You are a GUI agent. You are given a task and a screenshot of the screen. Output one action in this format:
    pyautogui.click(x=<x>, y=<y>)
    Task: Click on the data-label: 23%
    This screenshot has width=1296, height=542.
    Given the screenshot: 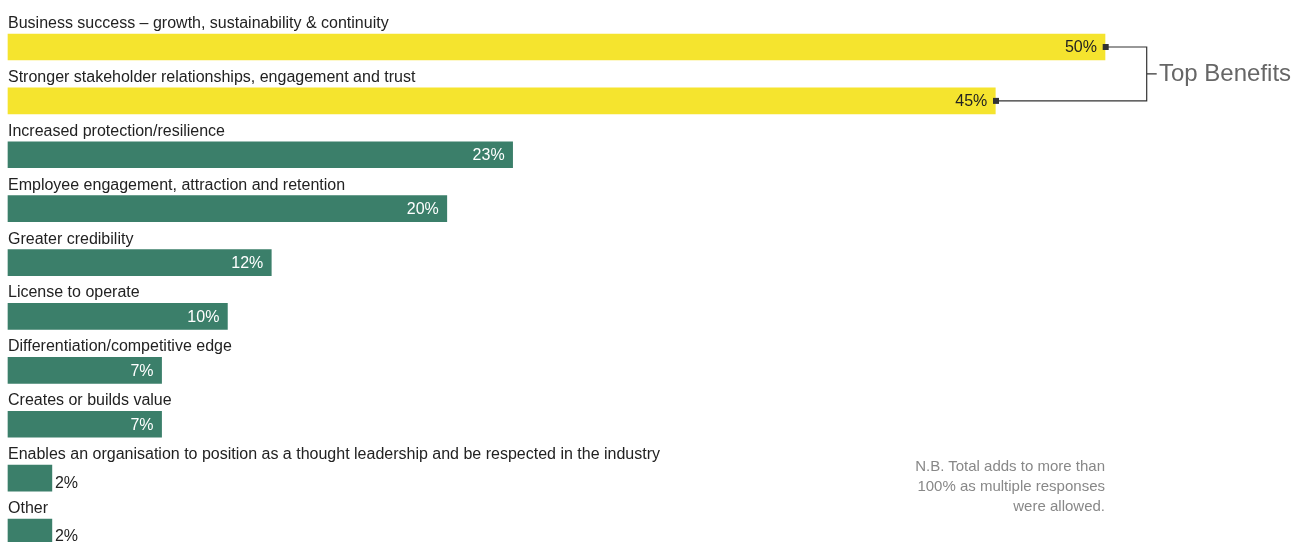 What is the action you would take?
    pyautogui.click(x=488, y=155)
    